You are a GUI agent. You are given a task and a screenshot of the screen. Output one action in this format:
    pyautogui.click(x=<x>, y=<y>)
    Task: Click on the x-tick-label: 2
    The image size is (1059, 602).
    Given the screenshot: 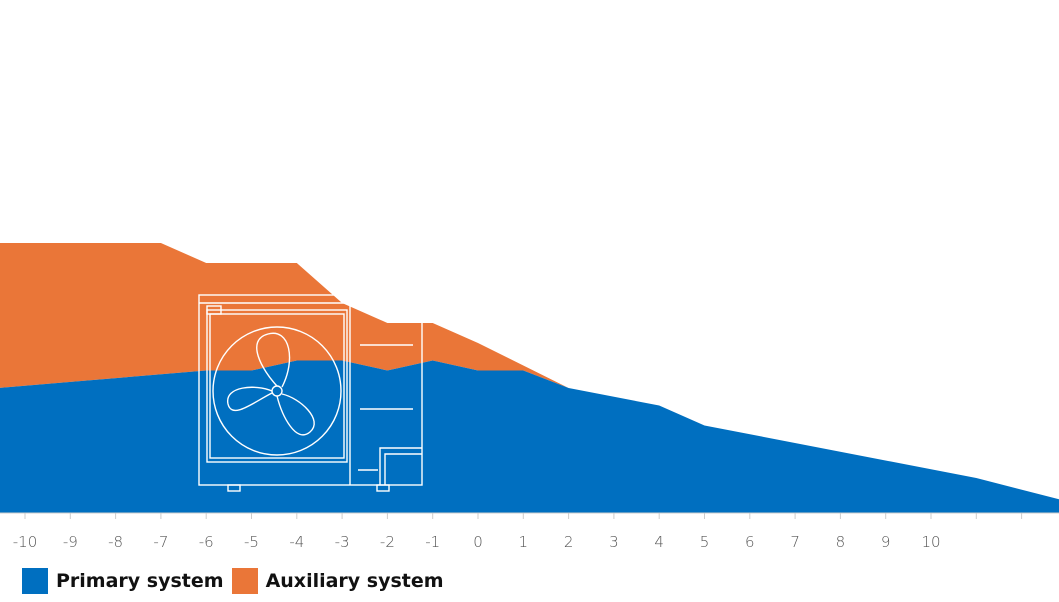 What is the action you would take?
    pyautogui.click(x=569, y=542)
    